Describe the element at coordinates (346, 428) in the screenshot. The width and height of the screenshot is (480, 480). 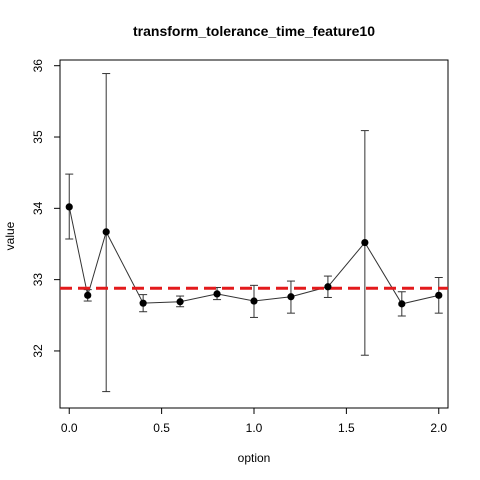
I see `x-tick-label: 1.5` at that location.